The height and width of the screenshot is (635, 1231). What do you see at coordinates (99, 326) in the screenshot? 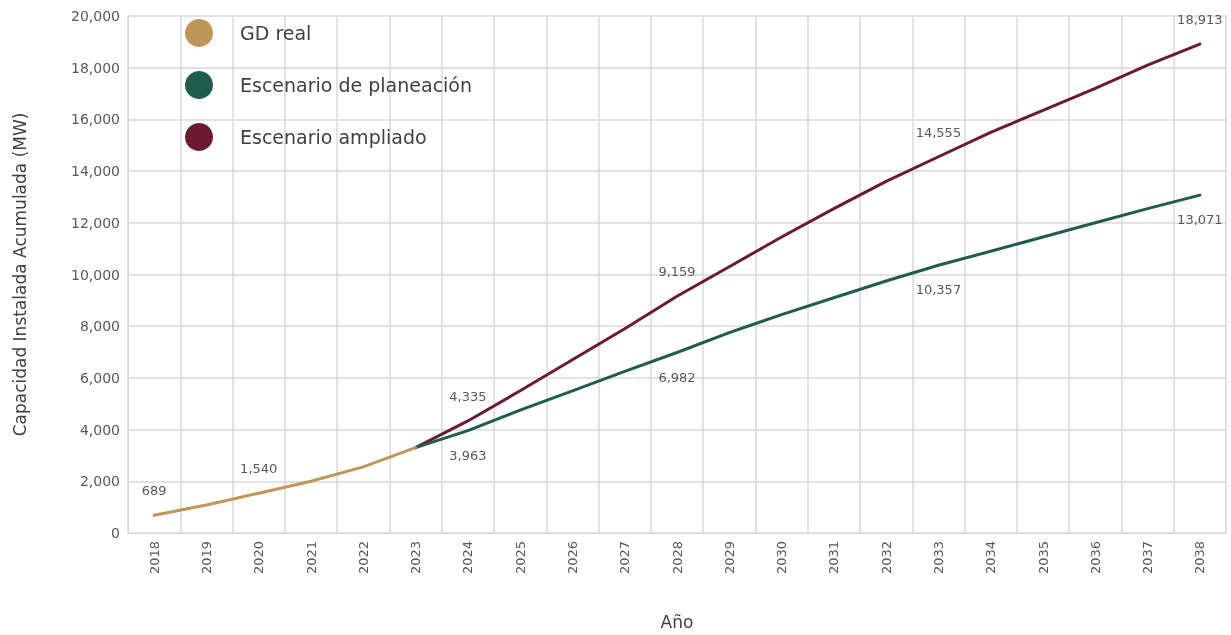
I see `y-tick-label: 8,000` at bounding box center [99, 326].